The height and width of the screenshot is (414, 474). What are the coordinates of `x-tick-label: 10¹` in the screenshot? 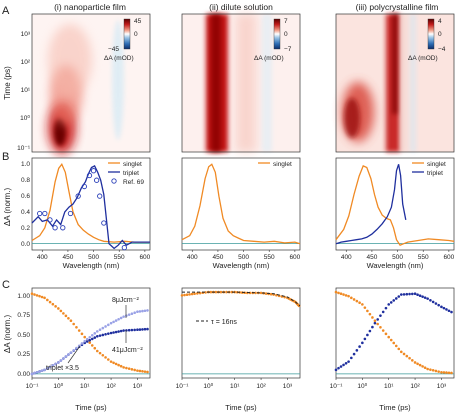 It's located at (389, 386).